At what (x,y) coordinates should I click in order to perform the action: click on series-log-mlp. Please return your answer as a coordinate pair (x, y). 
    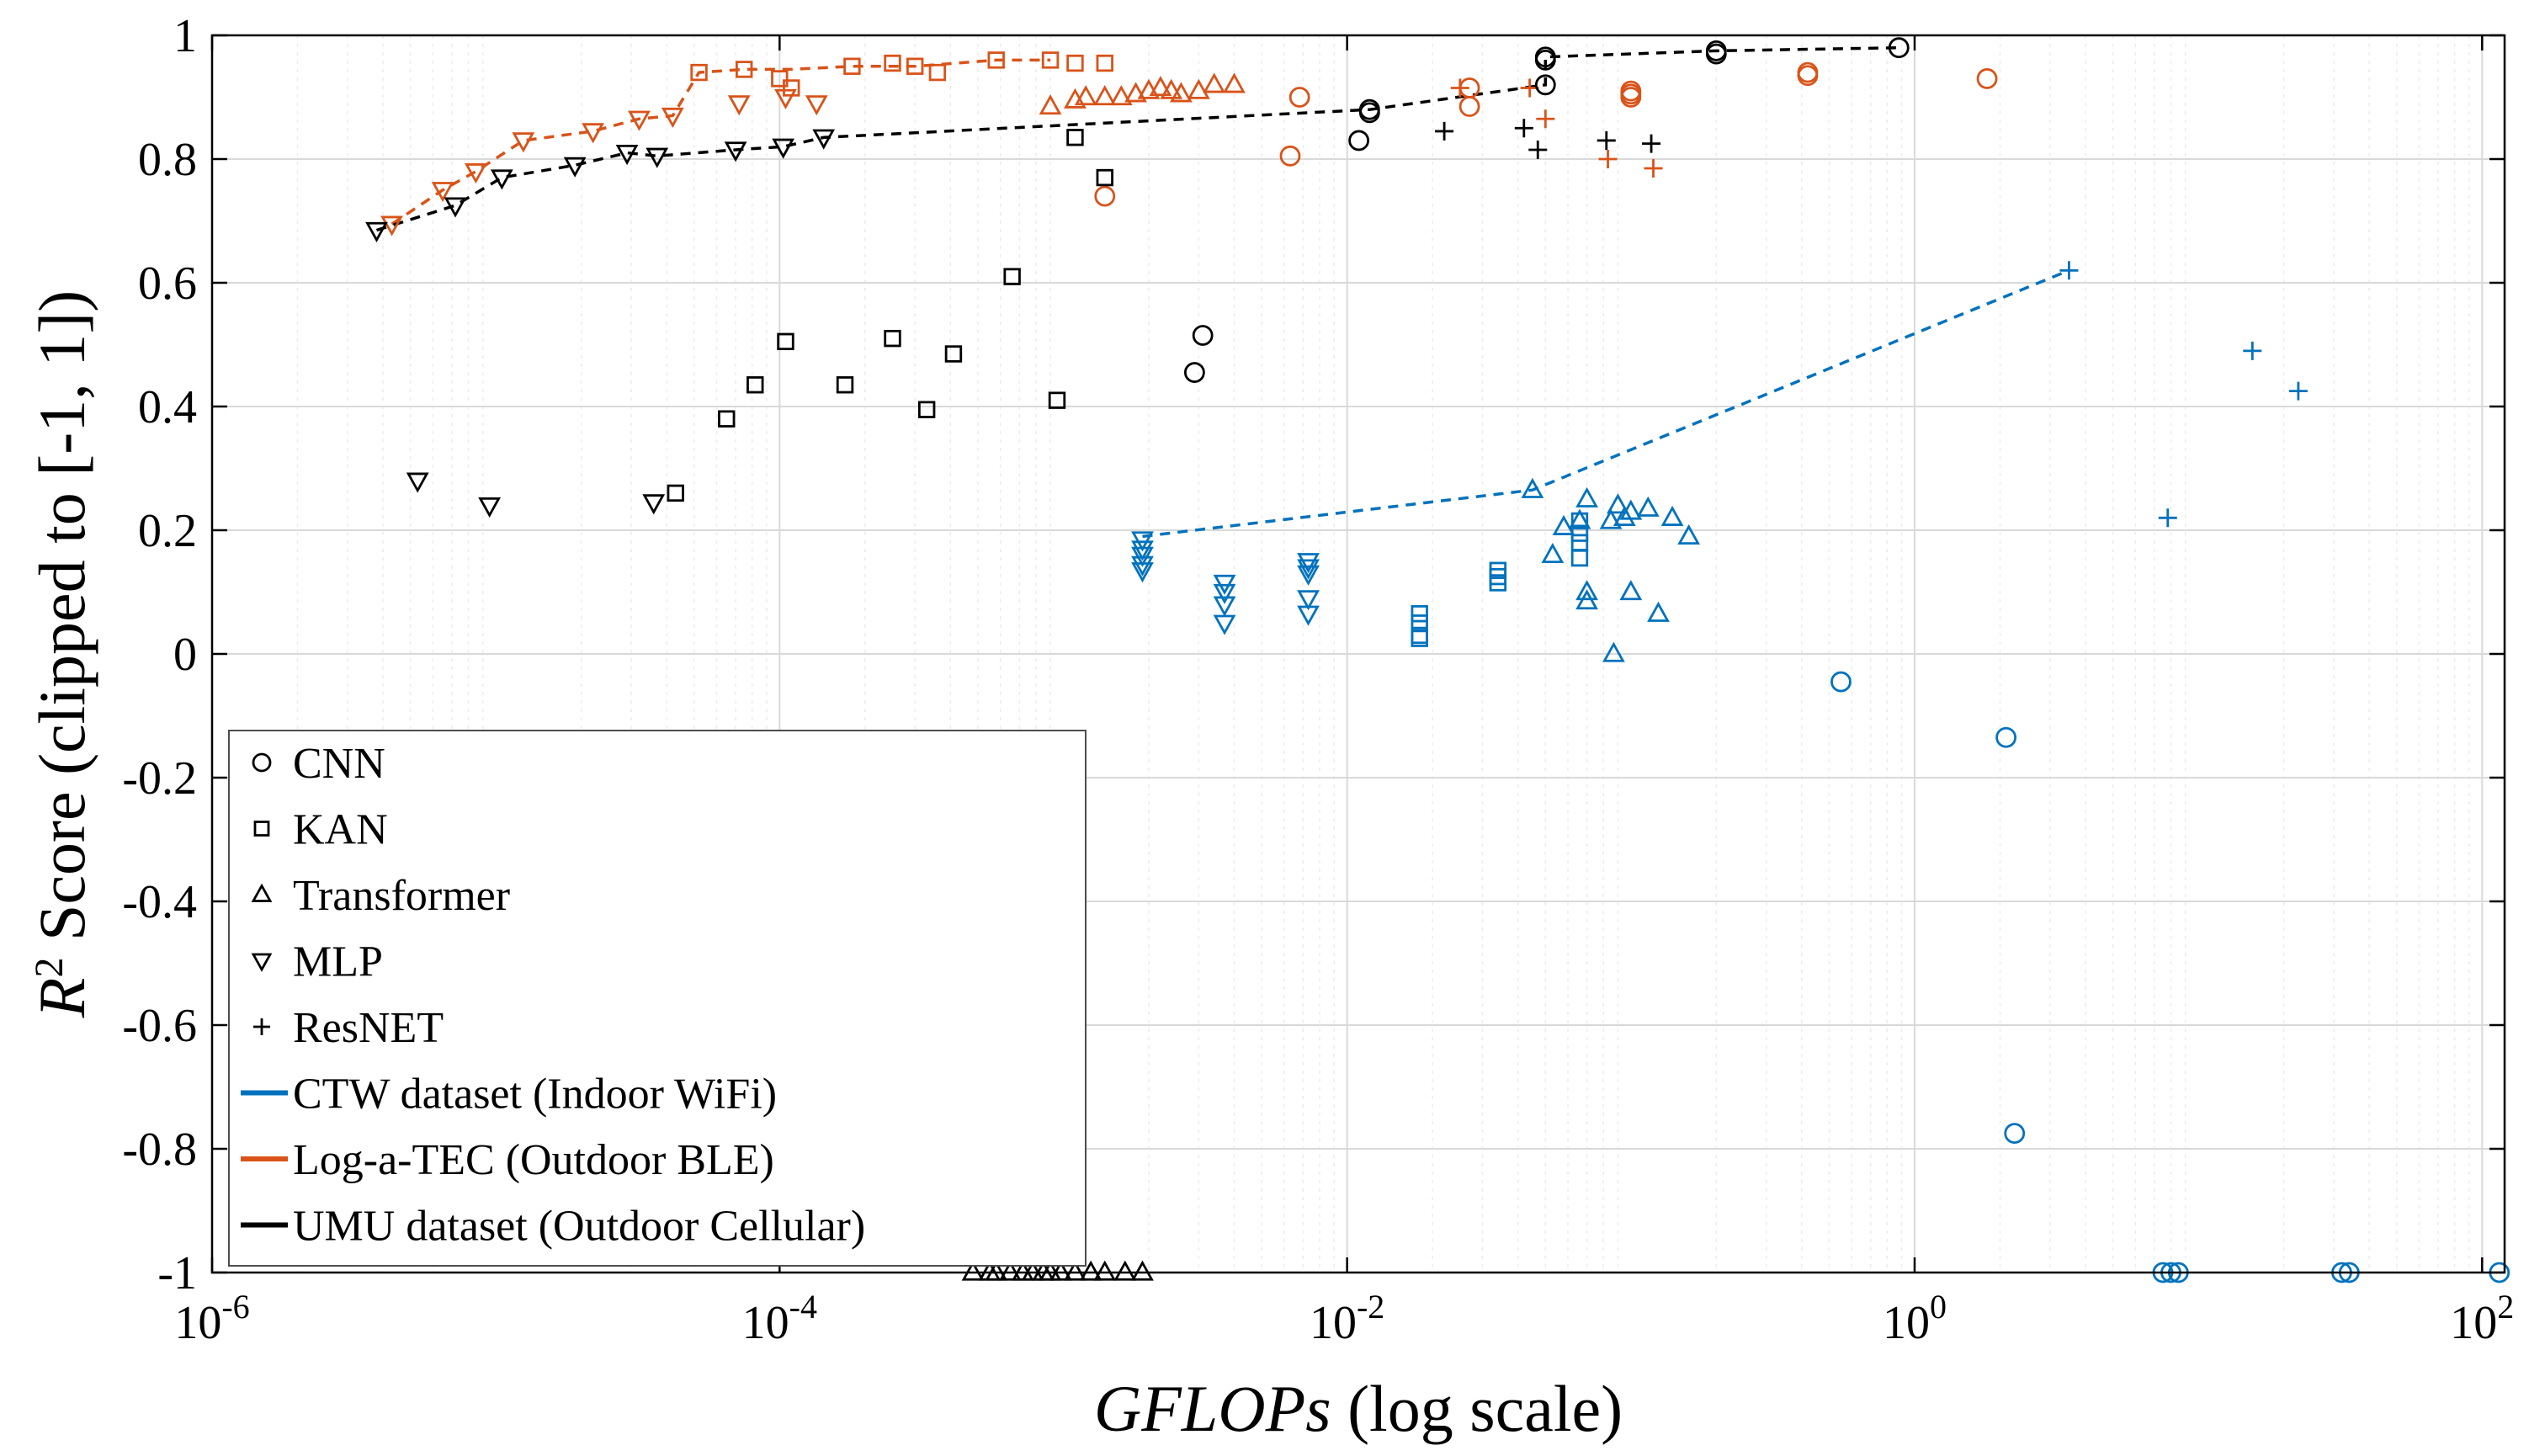
    Looking at the image, I should click on (604, 162).